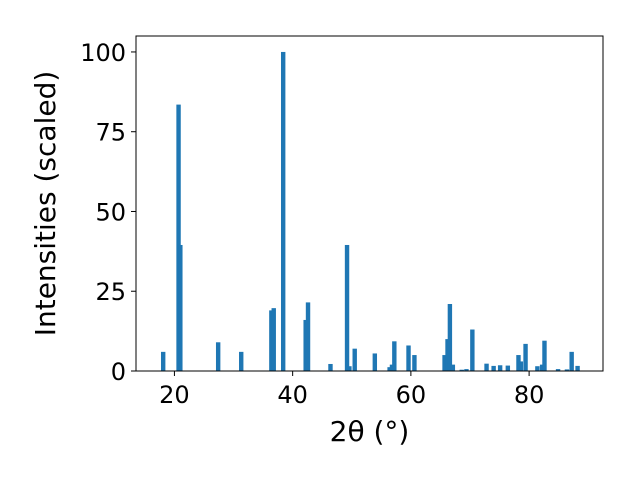  I want to click on y-tick-label: 50, so click(110, 212).